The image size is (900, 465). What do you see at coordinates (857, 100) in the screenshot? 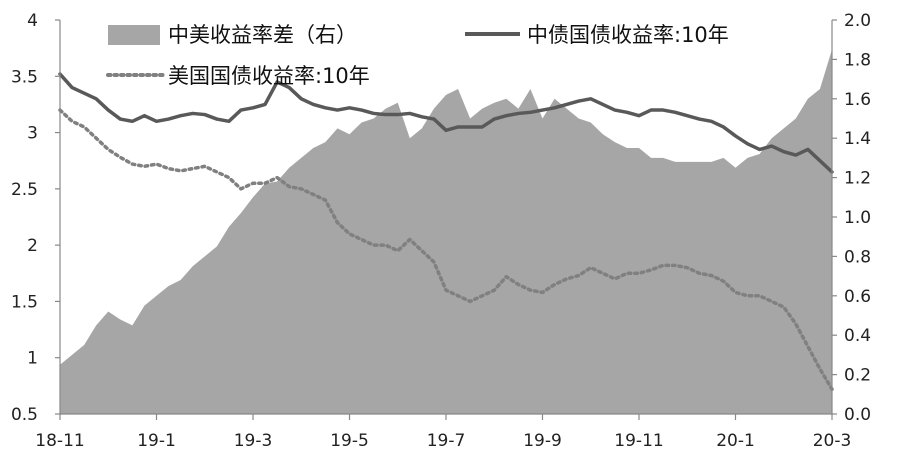
I see `y-right-tick-label: 1.6` at bounding box center [857, 100].